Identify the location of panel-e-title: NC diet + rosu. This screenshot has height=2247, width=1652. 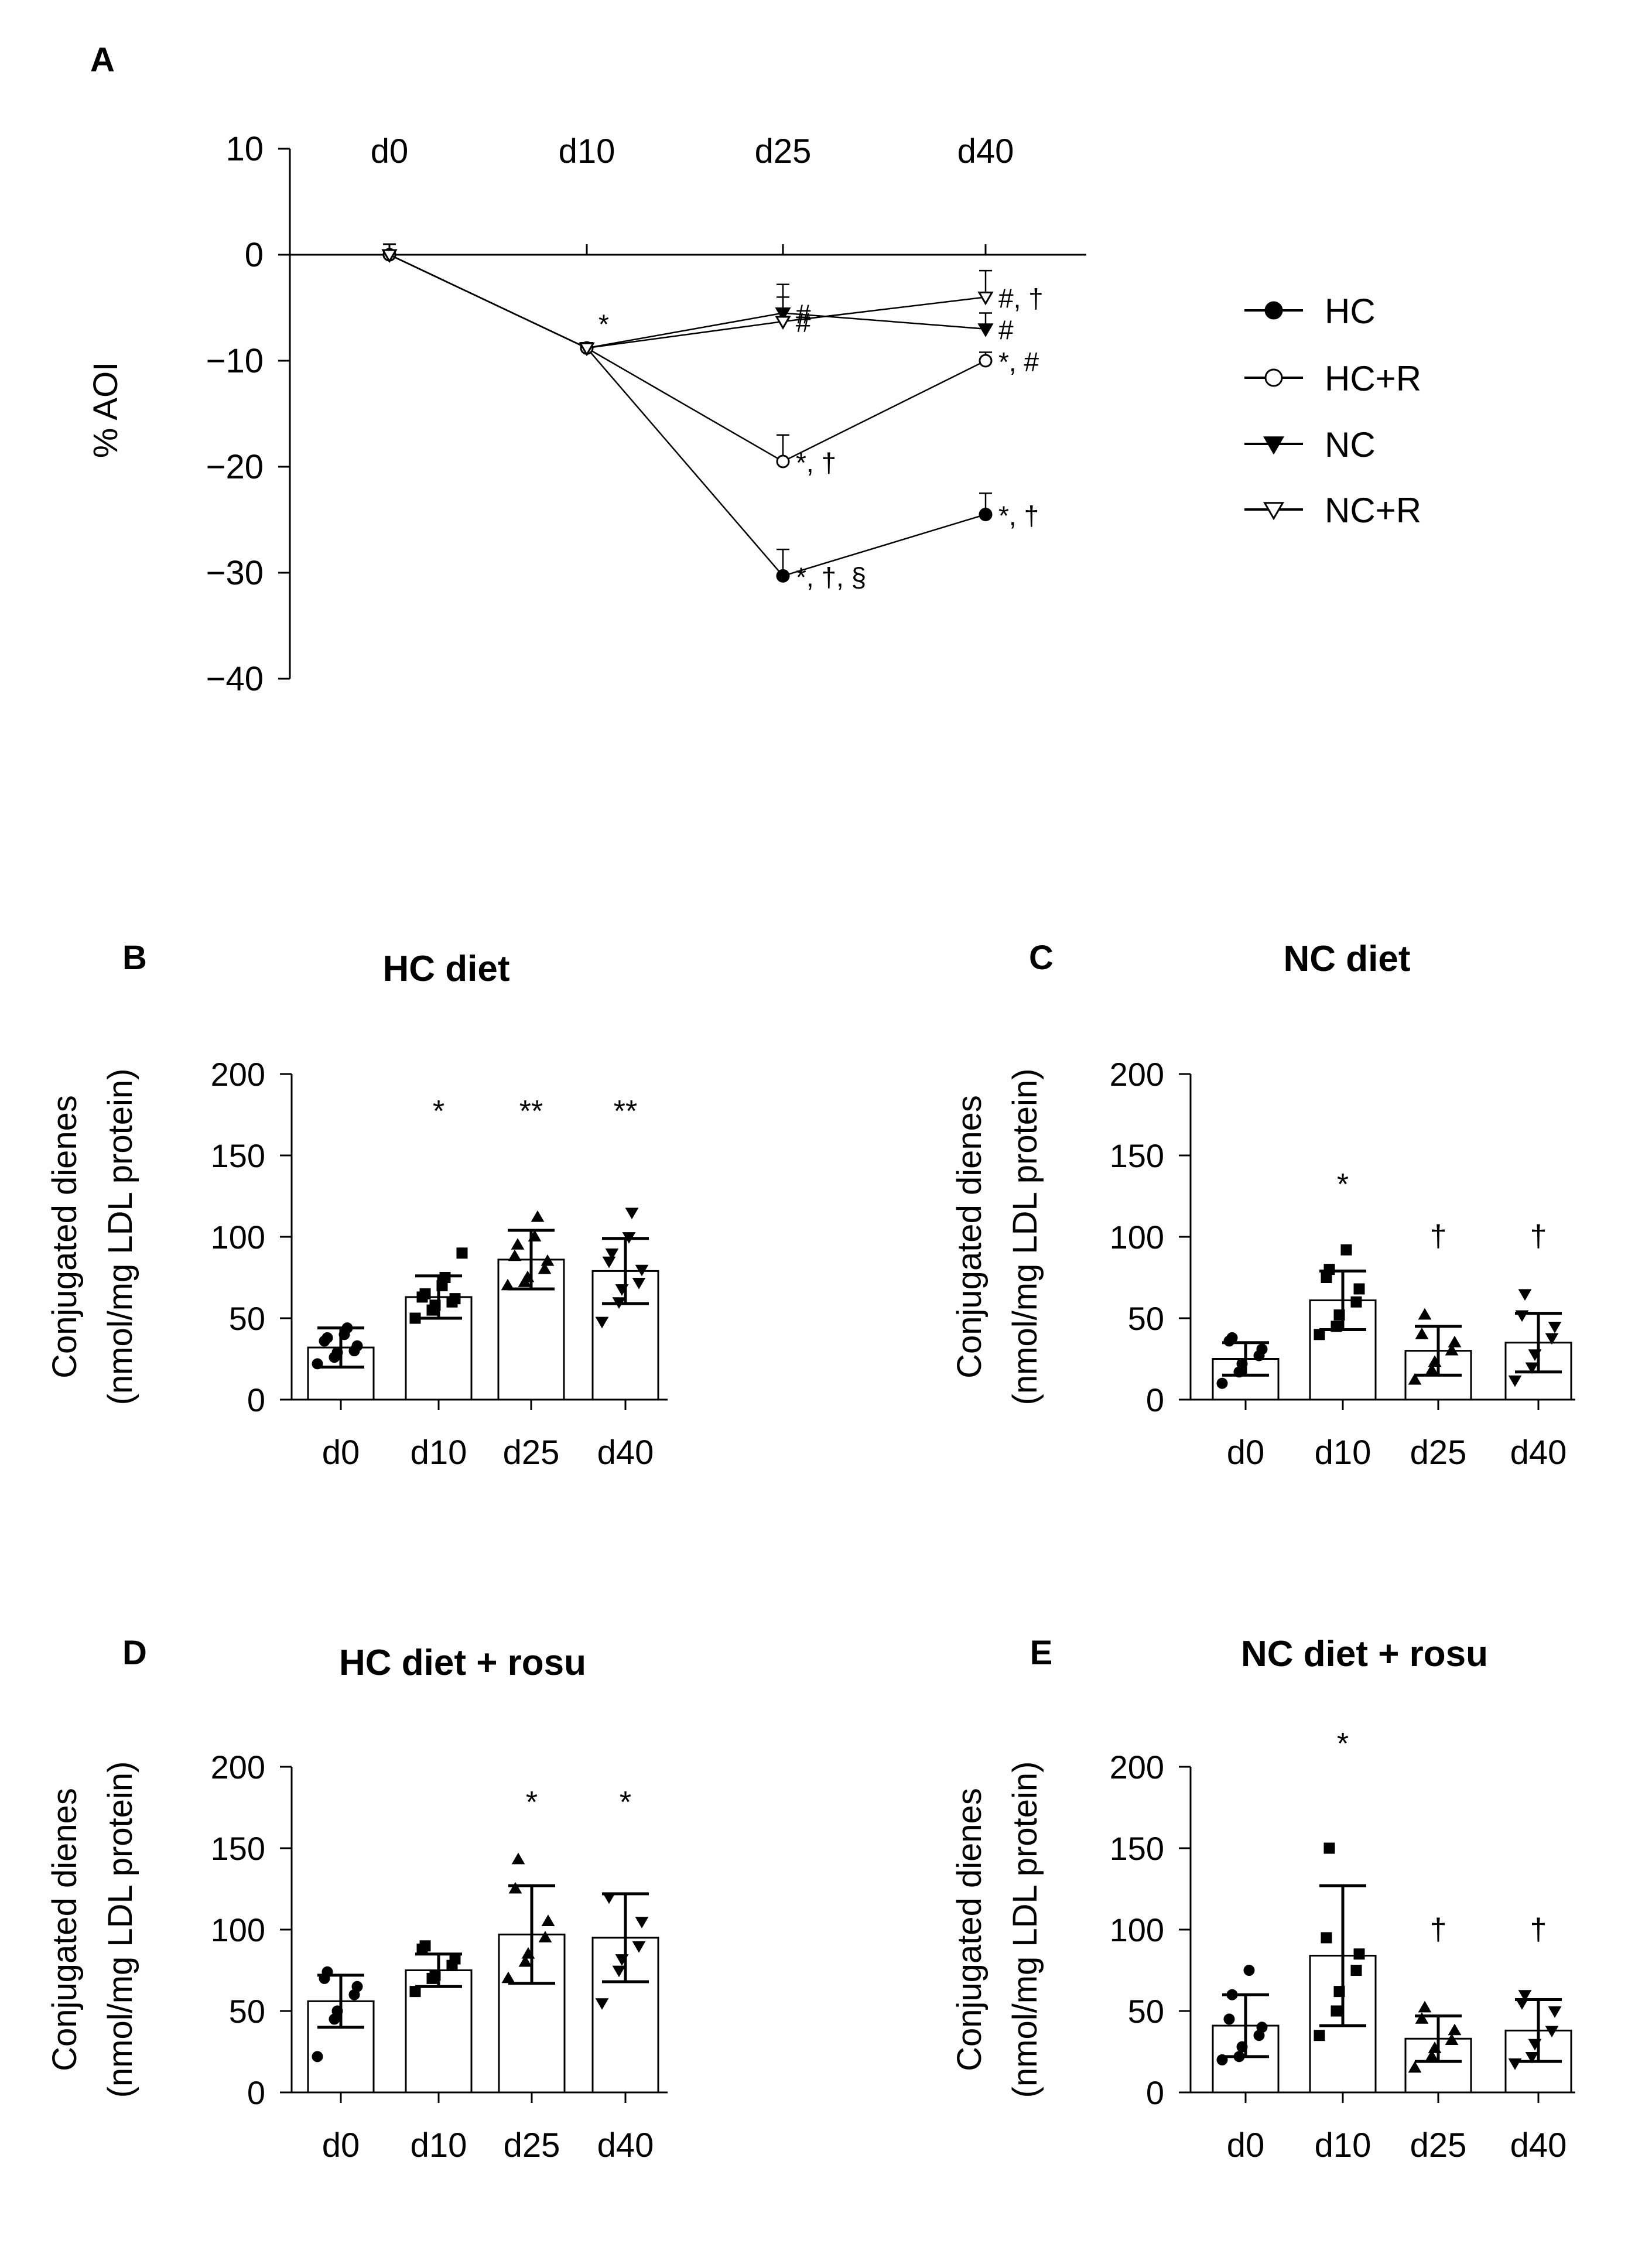
(1364, 1654).